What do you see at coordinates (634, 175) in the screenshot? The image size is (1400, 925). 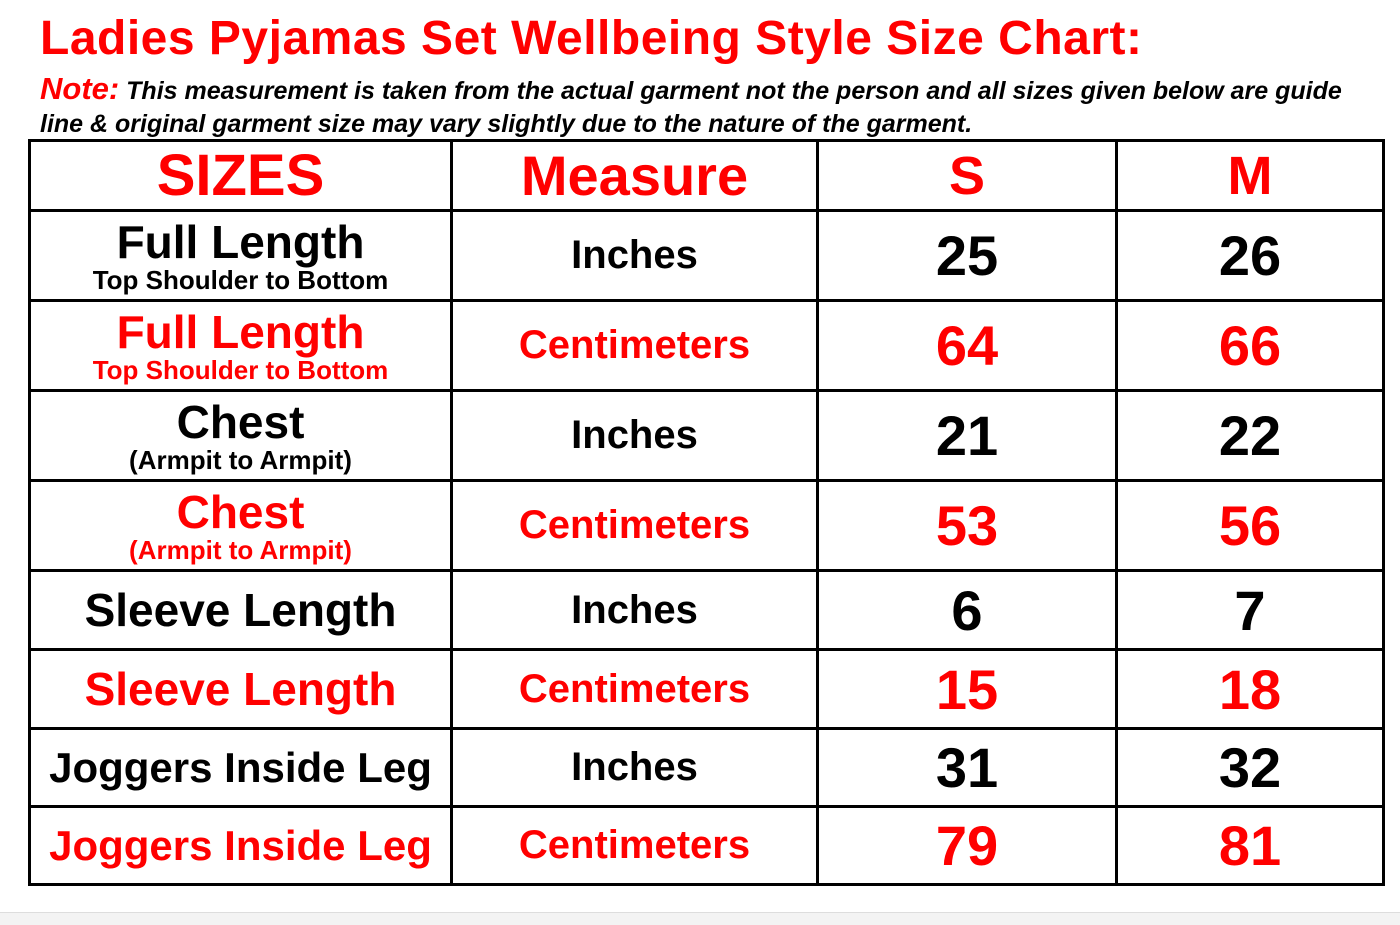 I see `header-measure: Measure` at bounding box center [634, 175].